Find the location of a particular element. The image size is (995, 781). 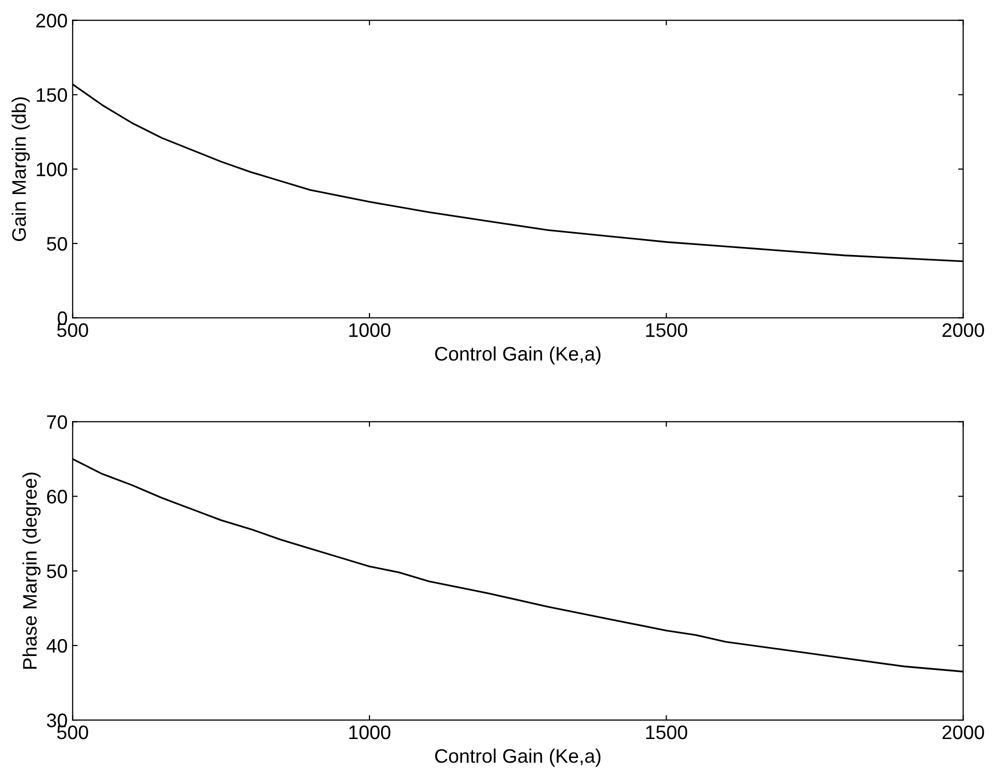

y-tick-label: 70 is located at coordinates (57, 422).